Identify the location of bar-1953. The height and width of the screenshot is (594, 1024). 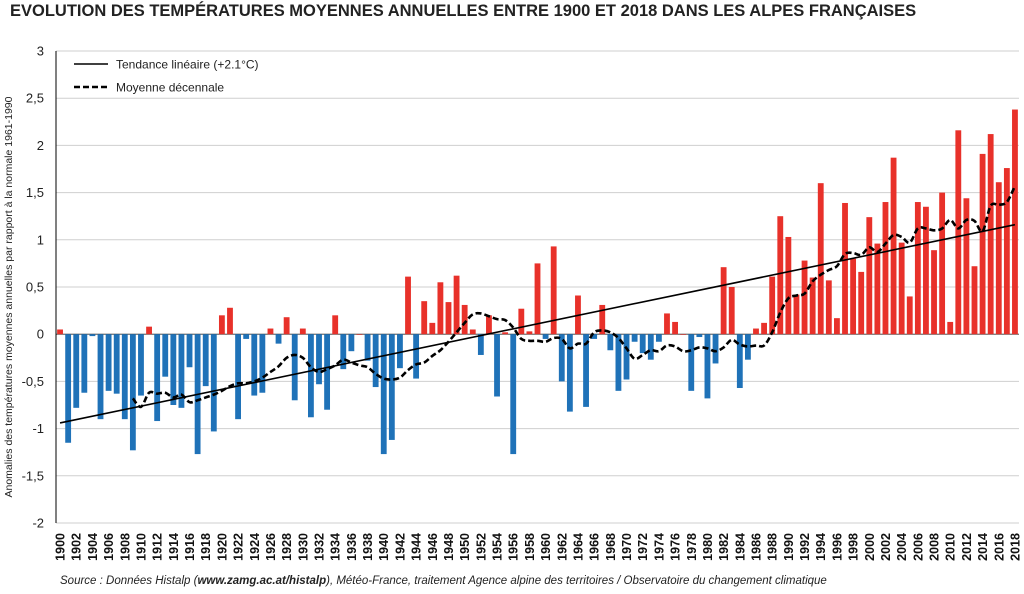
(489, 325).